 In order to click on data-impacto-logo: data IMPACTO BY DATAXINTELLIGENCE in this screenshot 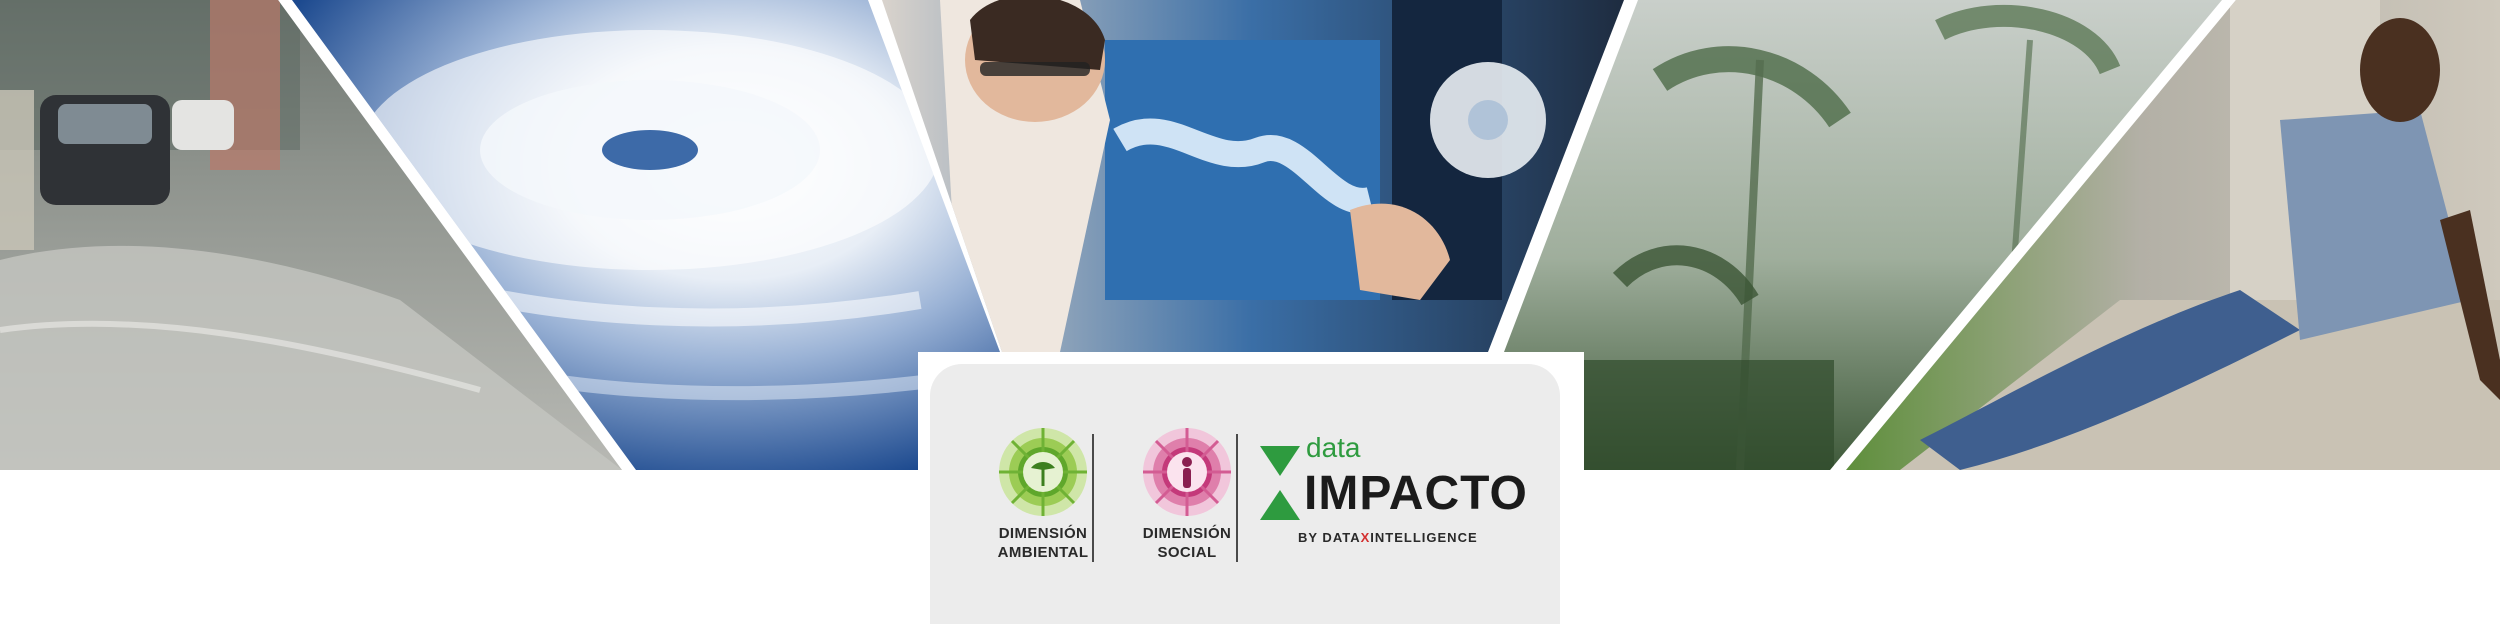, I will do `click(1410, 494)`.